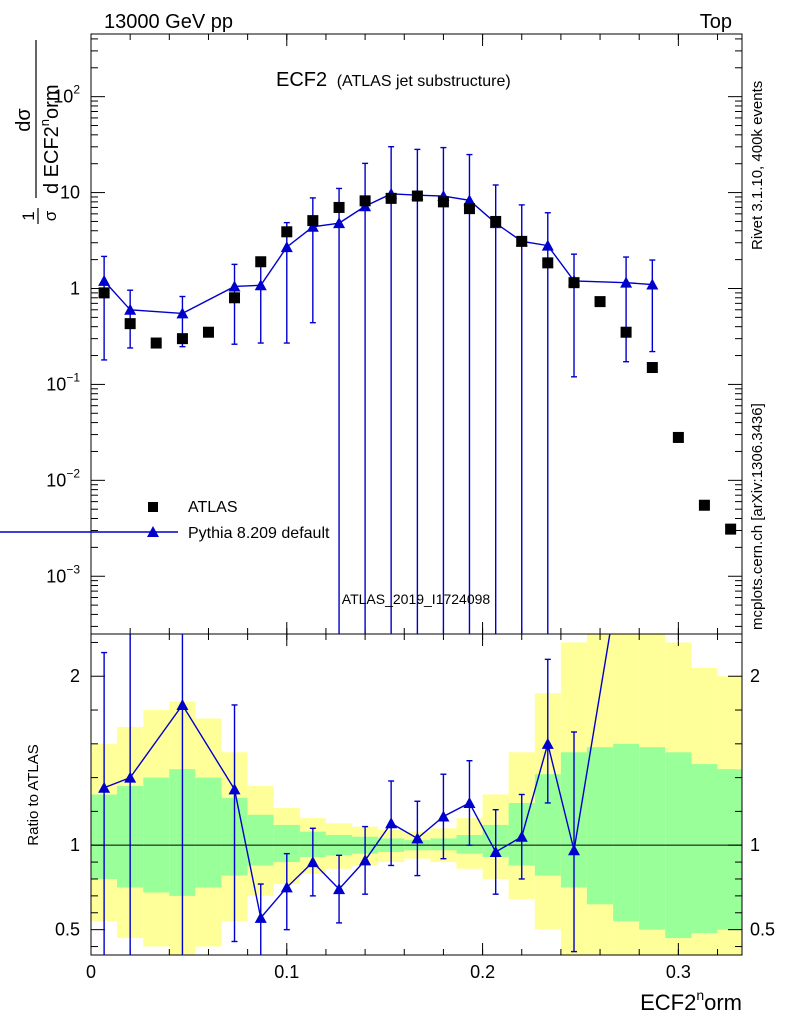 This screenshot has height=1024, width=786. What do you see at coordinates (755, 676) in the screenshot?
I see `ratio-y-tick-label-right: 2` at bounding box center [755, 676].